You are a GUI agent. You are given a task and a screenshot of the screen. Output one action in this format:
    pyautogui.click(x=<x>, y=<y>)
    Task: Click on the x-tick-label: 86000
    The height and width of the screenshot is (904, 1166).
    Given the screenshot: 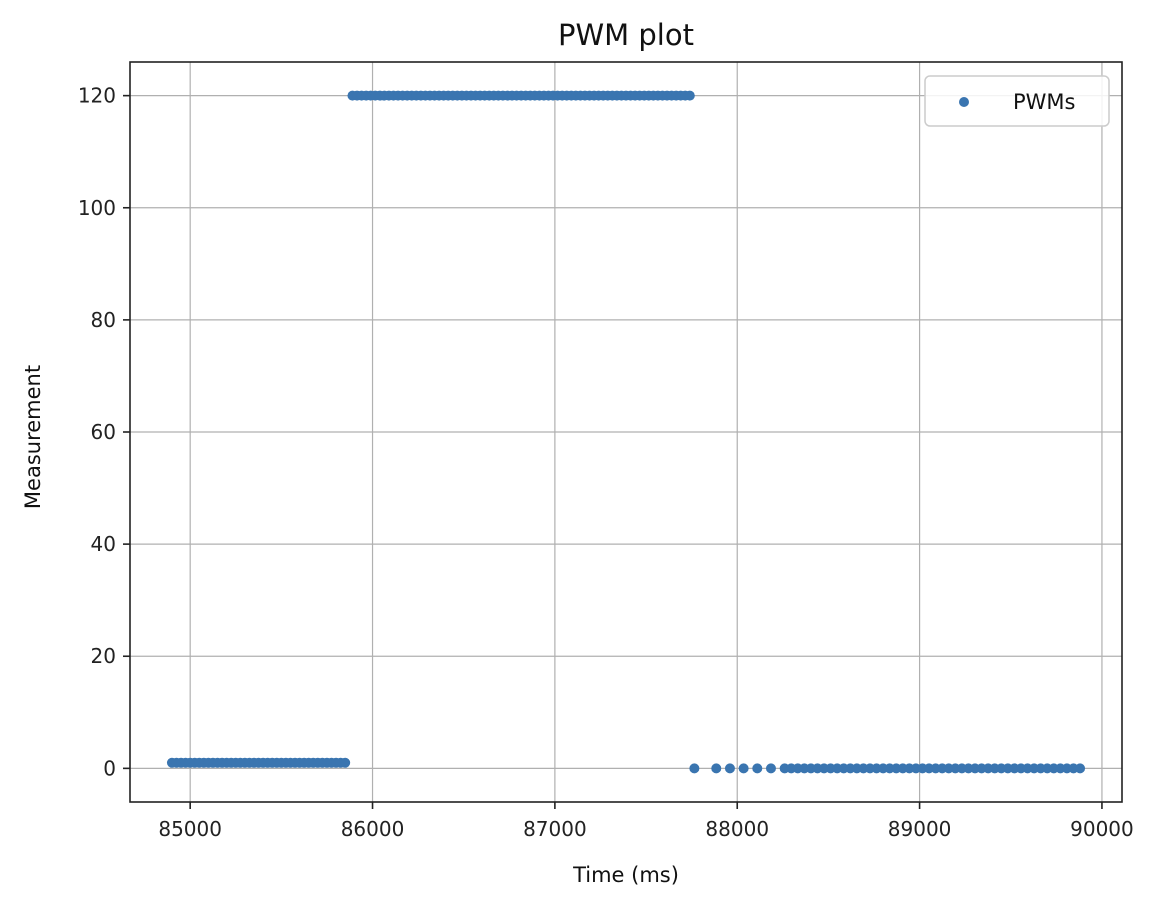 What is the action you would take?
    pyautogui.click(x=373, y=829)
    